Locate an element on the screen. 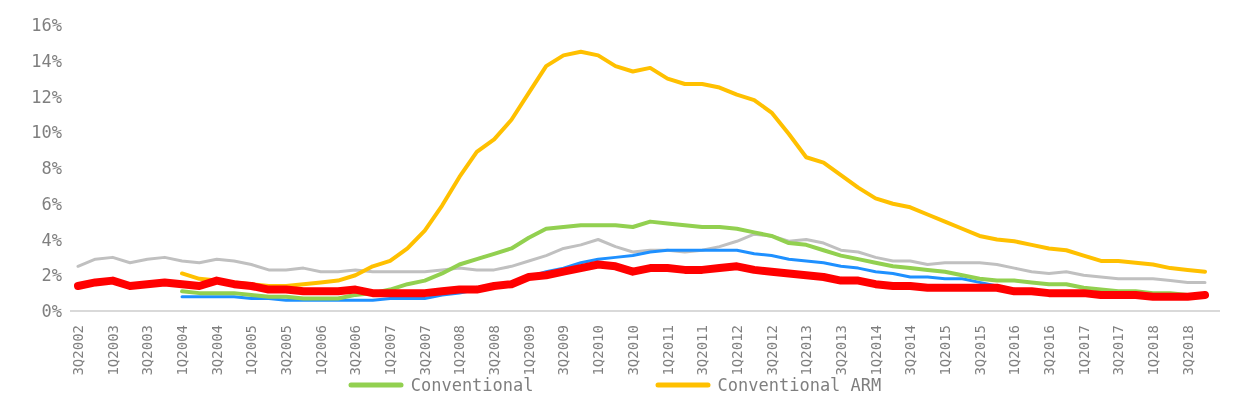 Image resolution: width=1238 pixels, height=403 pixels. x-tick-label: 3Q2003 is located at coordinates (147, 350).